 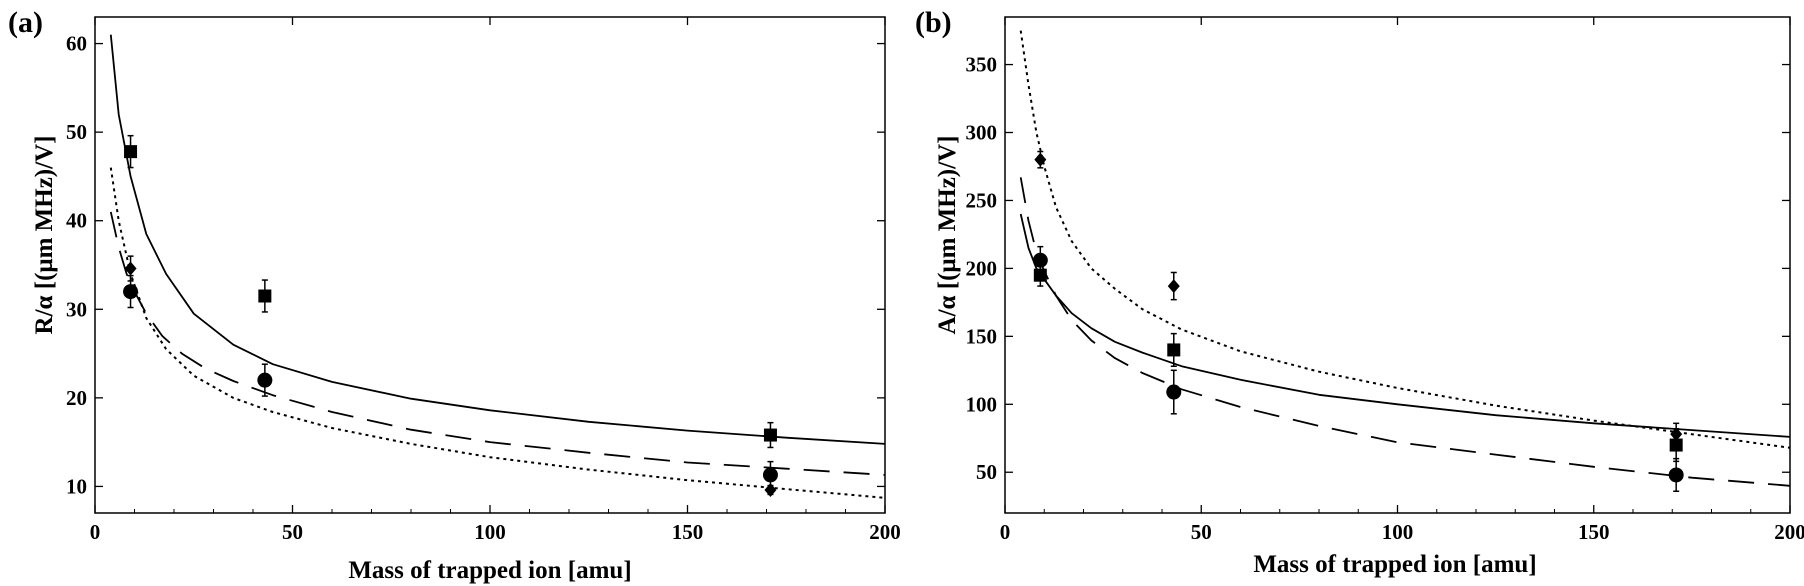 I want to click on panel-b-y-axis-title: A/α [(μm MHz)/V], so click(x=947, y=235).